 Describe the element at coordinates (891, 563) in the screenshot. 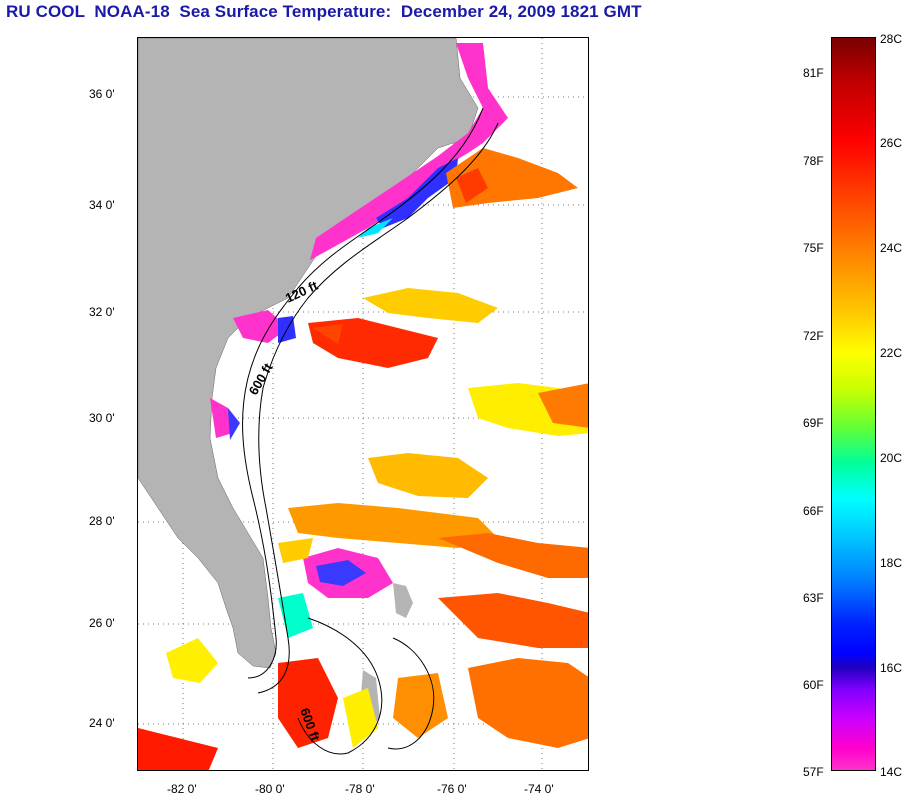

I see `colorbar-c-label: 18C` at that location.